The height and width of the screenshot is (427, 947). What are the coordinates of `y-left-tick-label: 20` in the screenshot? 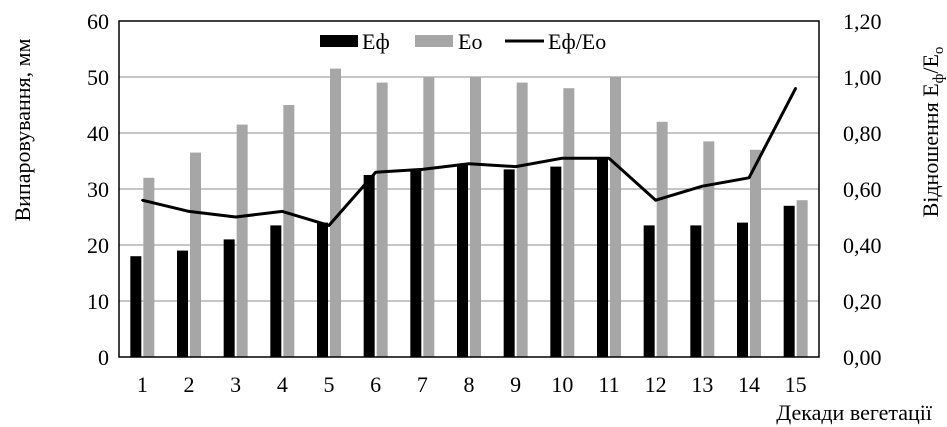 It's located at (98, 245).